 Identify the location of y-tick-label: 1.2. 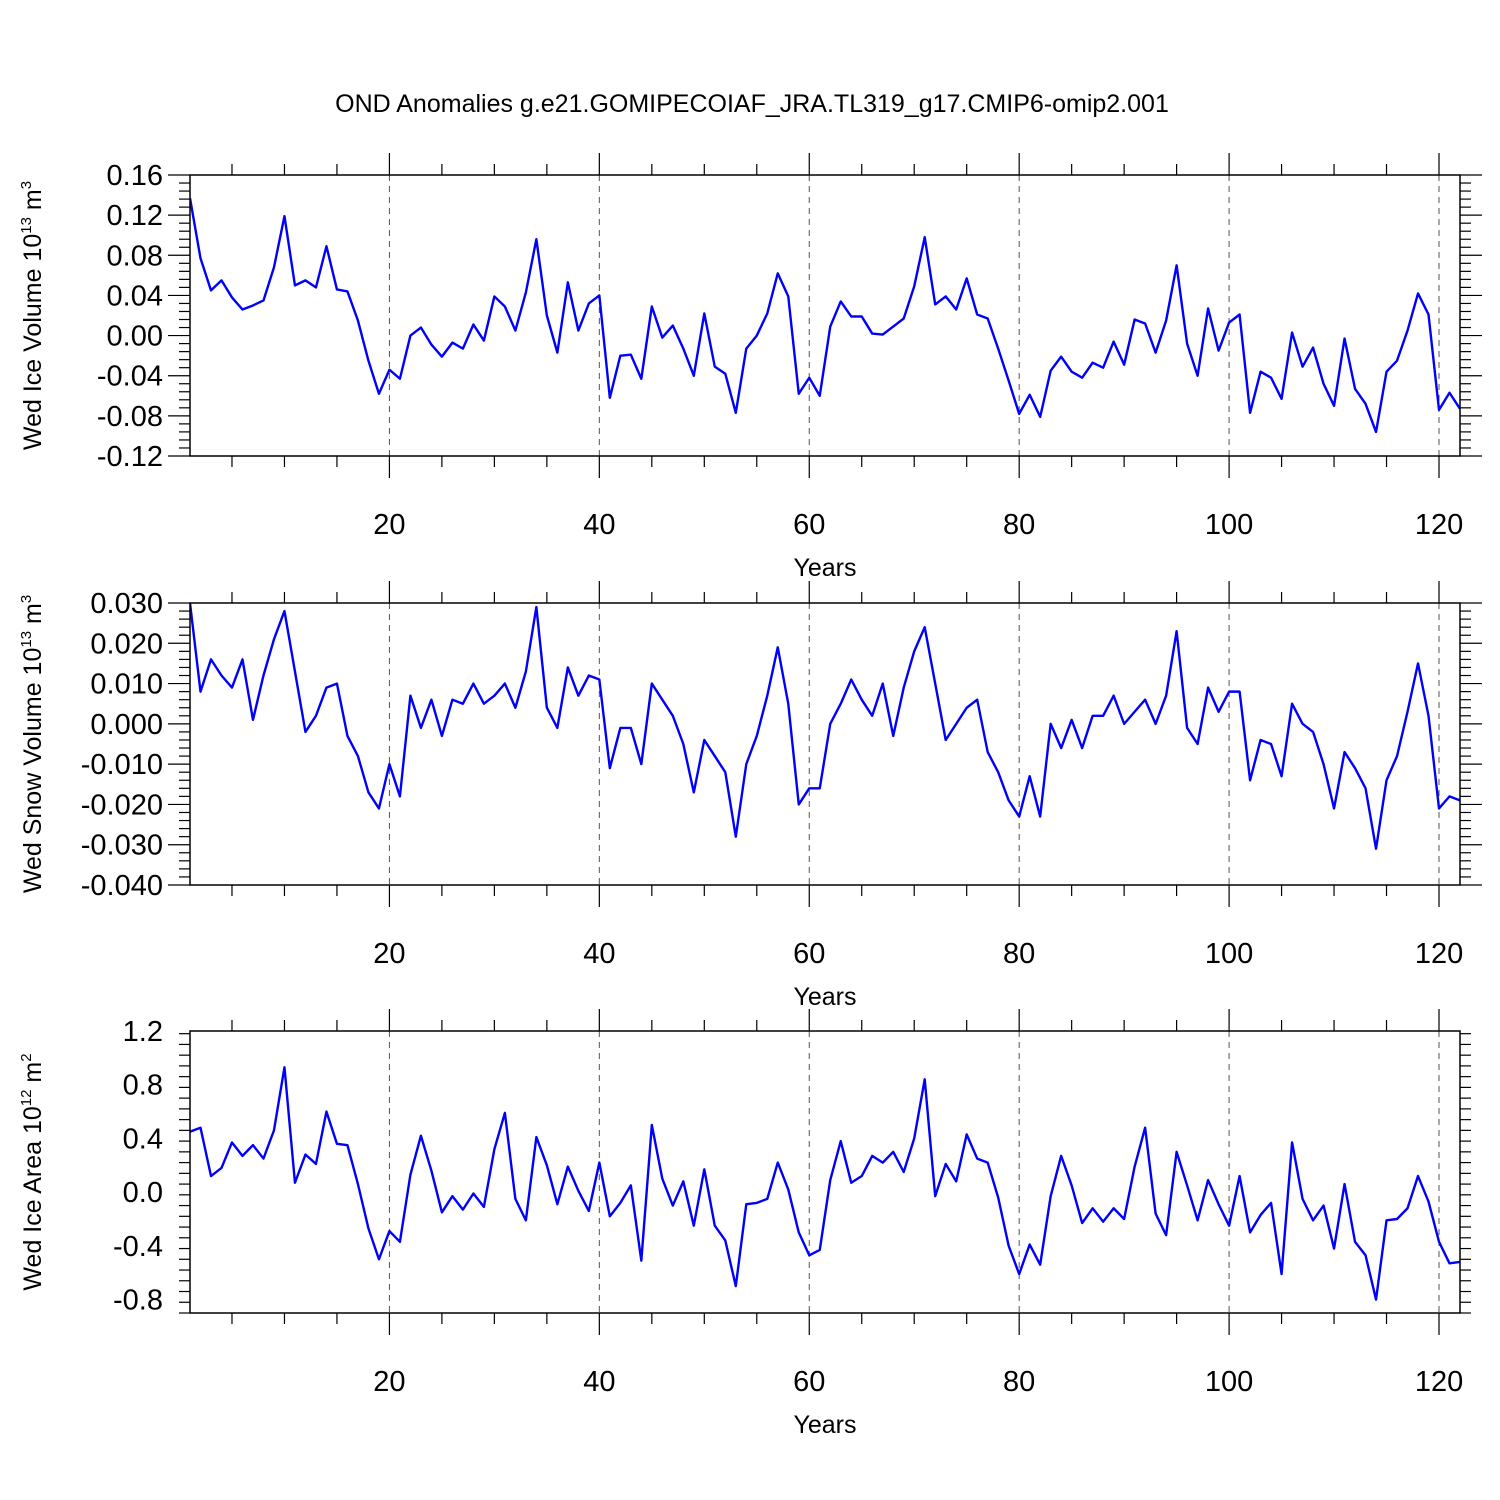
(143, 1032).